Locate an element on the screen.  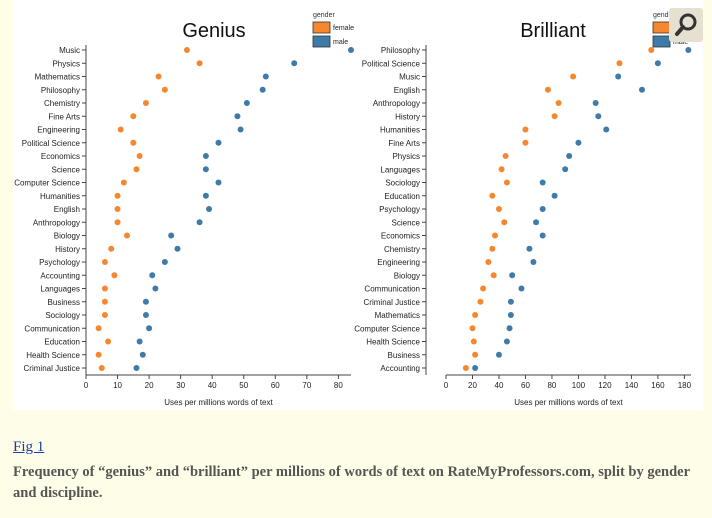
zoom-tool-button is located at coordinates (686, 25).